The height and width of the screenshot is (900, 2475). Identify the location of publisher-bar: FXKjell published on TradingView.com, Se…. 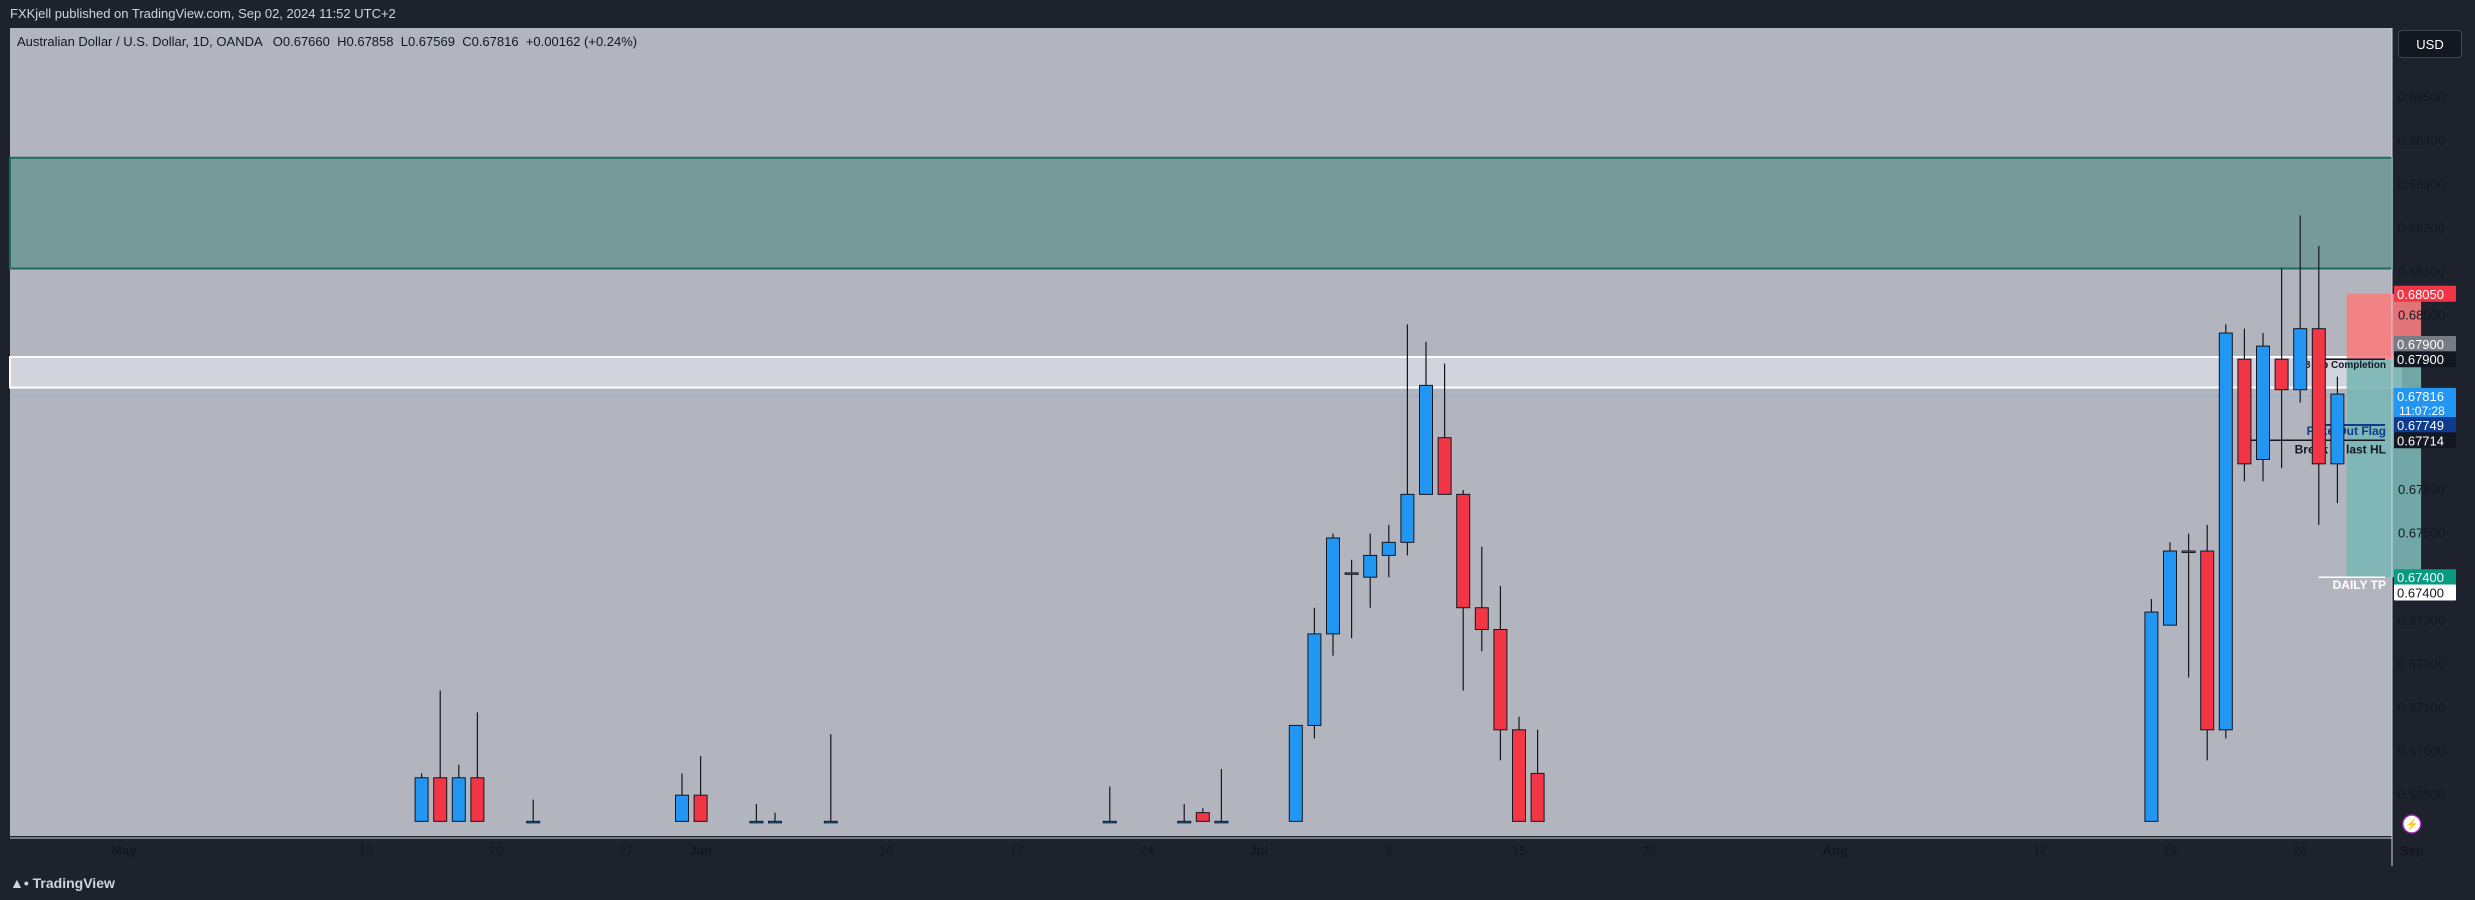
(1237, 14).